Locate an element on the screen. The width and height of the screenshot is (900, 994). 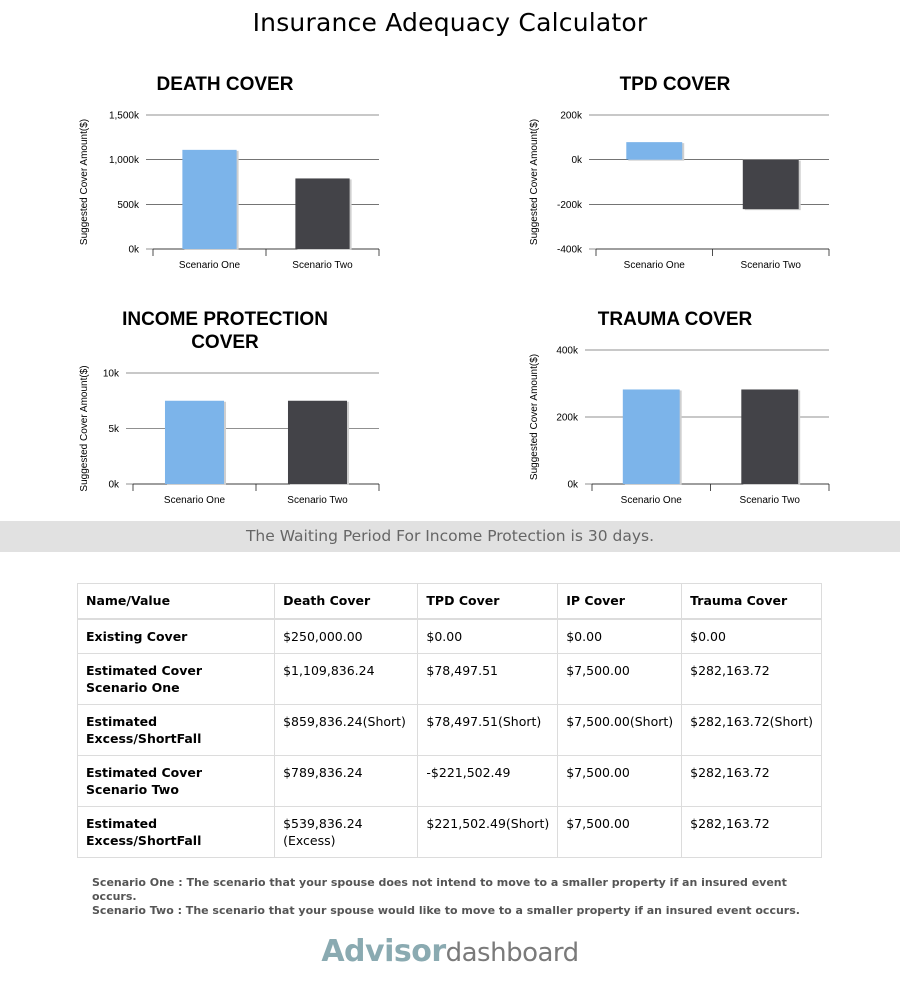
y-tick-label: -400k is located at coordinates (570, 250).